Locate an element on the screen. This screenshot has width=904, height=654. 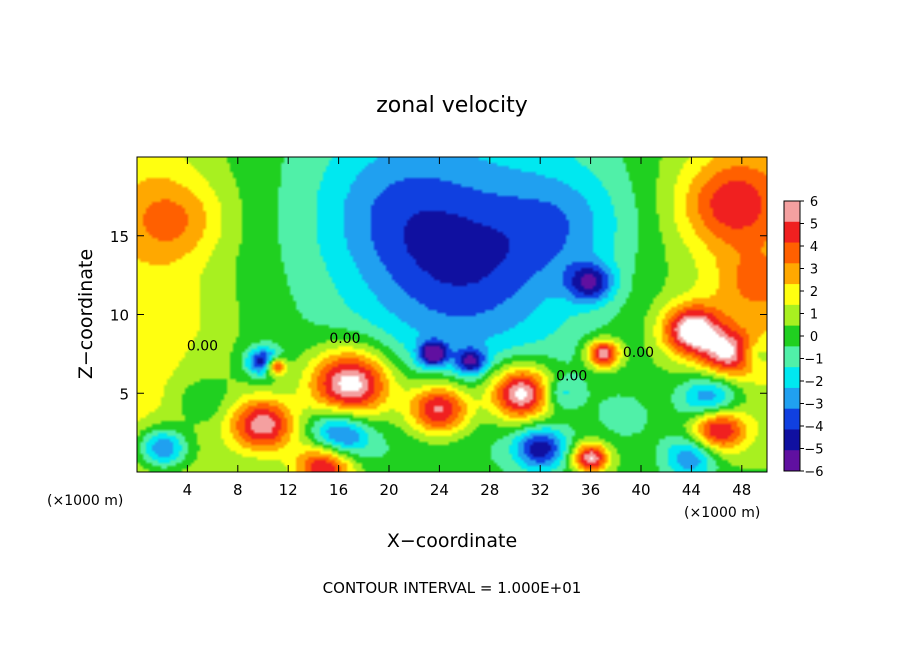
x-unit-left: (×1000 m) is located at coordinates (85, 501).